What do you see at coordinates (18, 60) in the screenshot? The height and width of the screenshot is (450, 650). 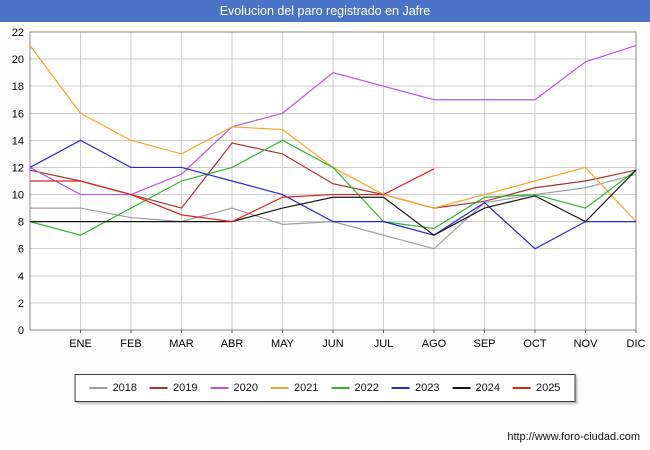 I see `svg-text: 20` at bounding box center [18, 60].